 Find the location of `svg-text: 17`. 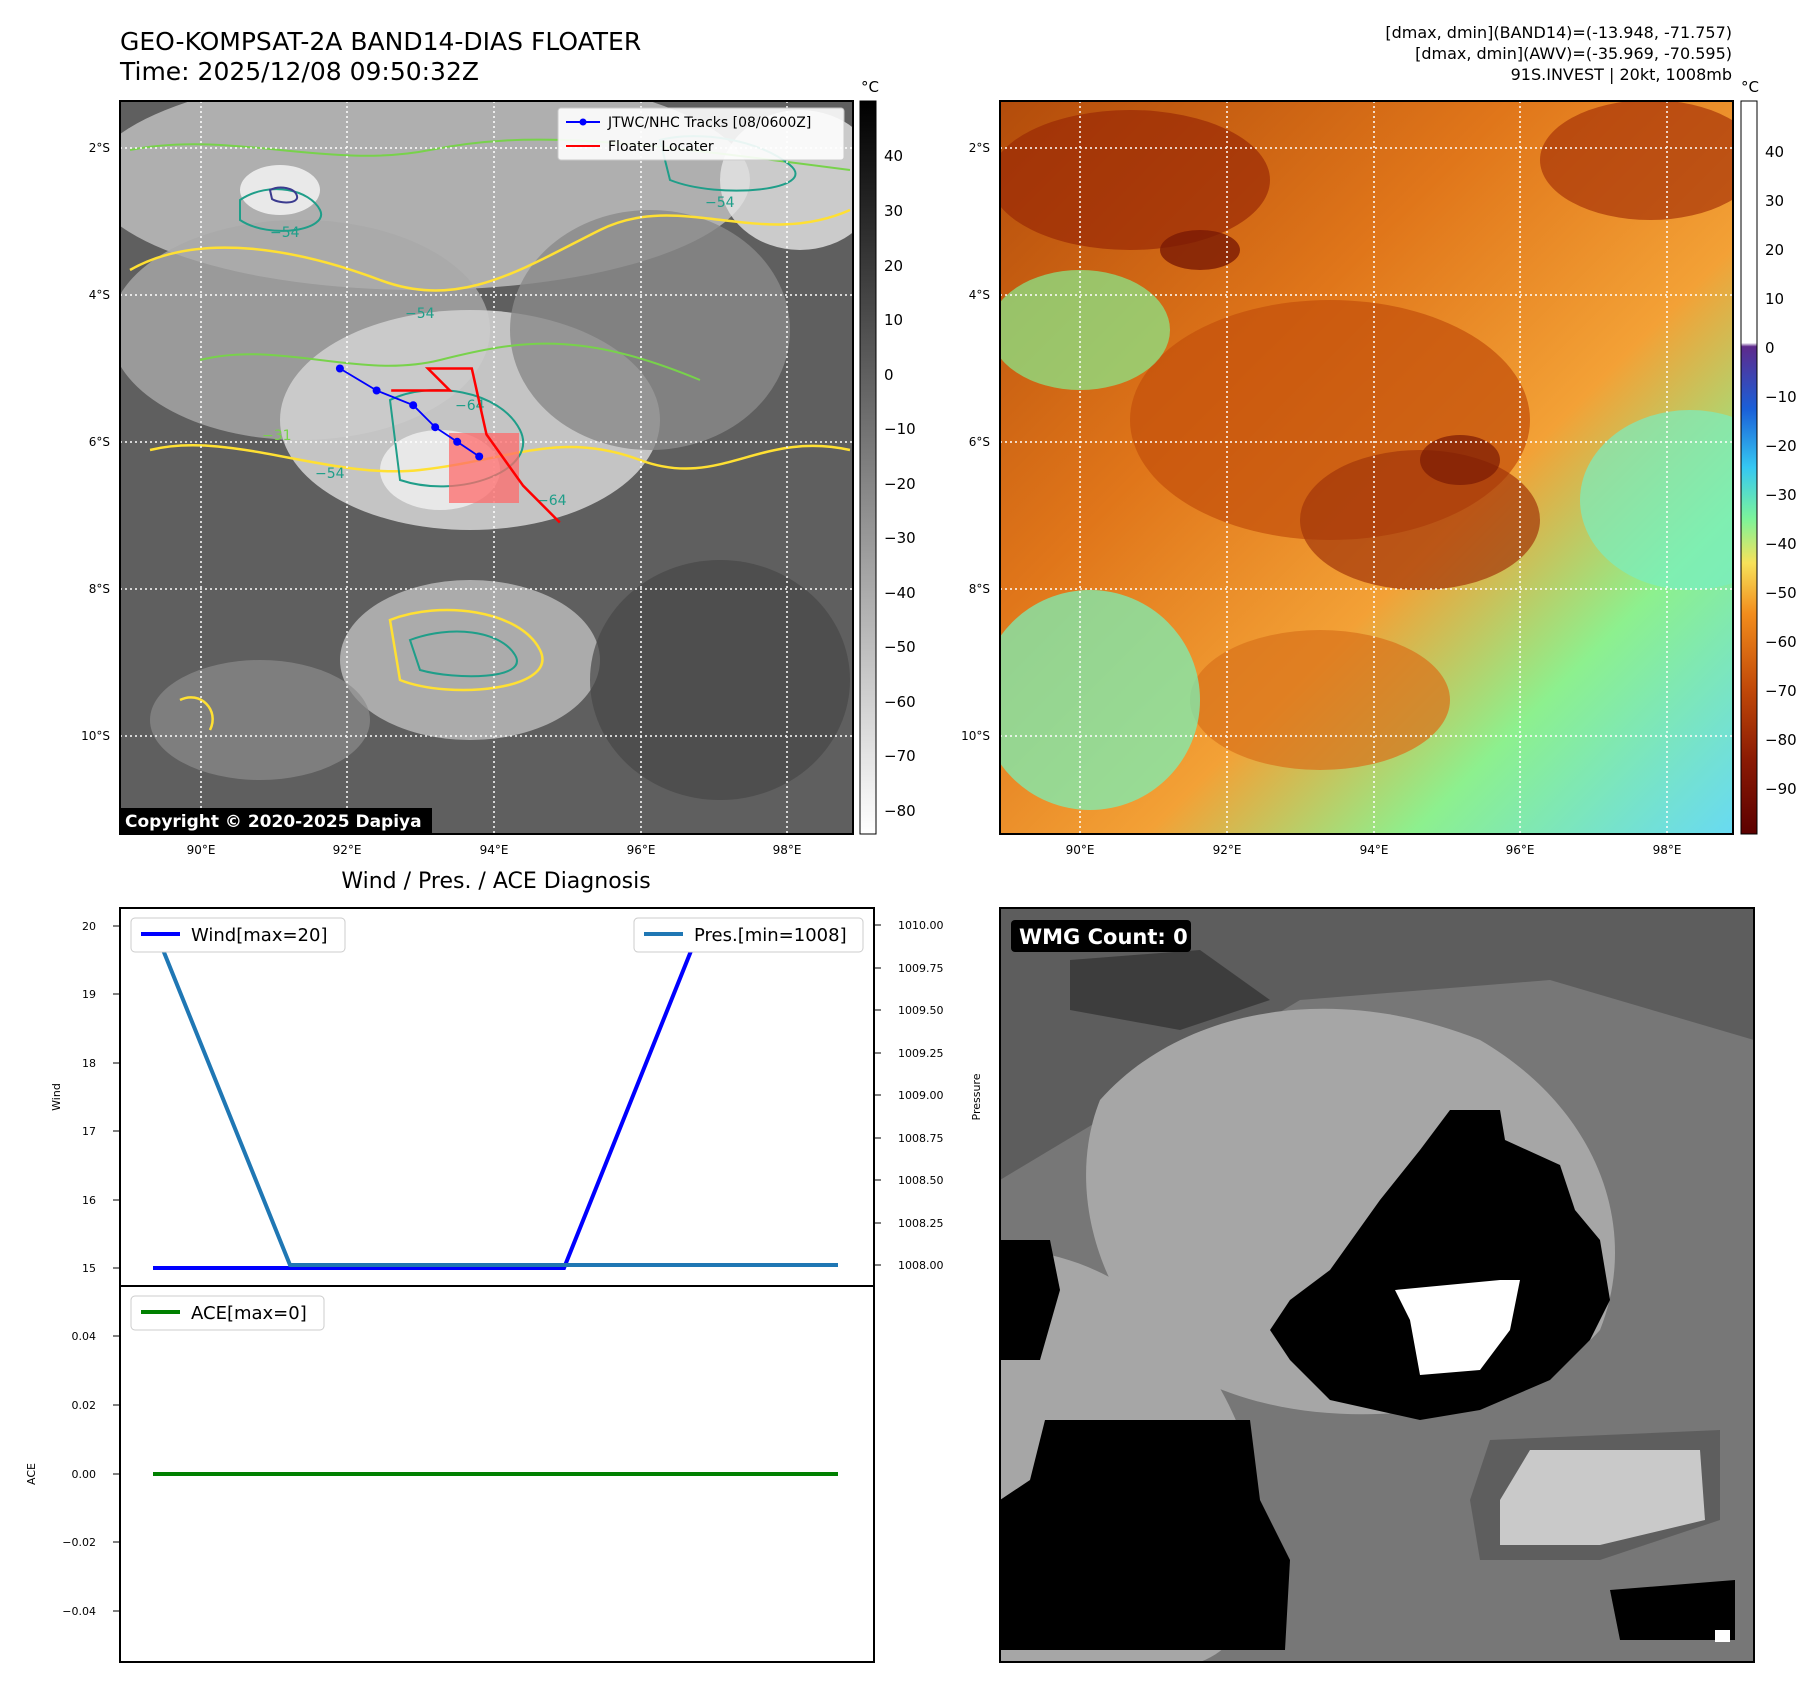

svg-text: 17 is located at coordinates (89, 1131).